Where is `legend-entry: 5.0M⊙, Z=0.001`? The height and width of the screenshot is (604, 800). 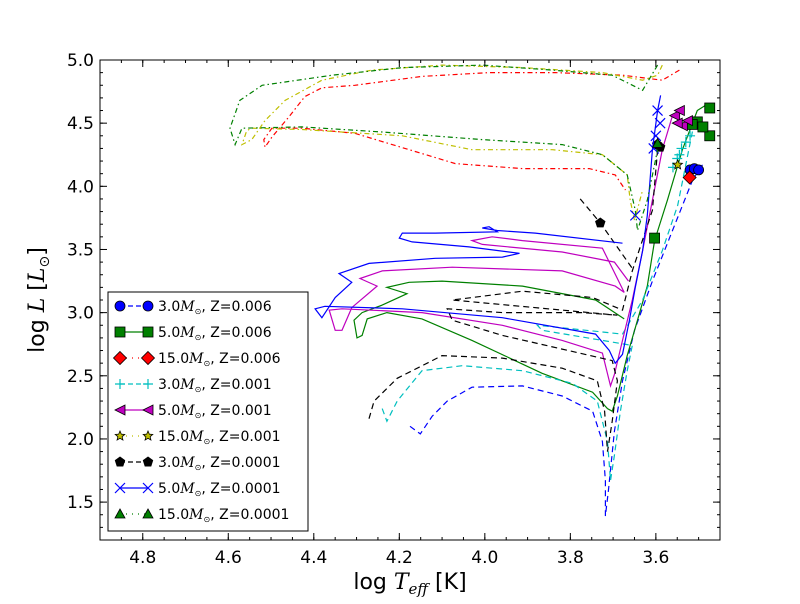
legend-entry: 5.0M⊙, Z=0.001 is located at coordinates (193, 411).